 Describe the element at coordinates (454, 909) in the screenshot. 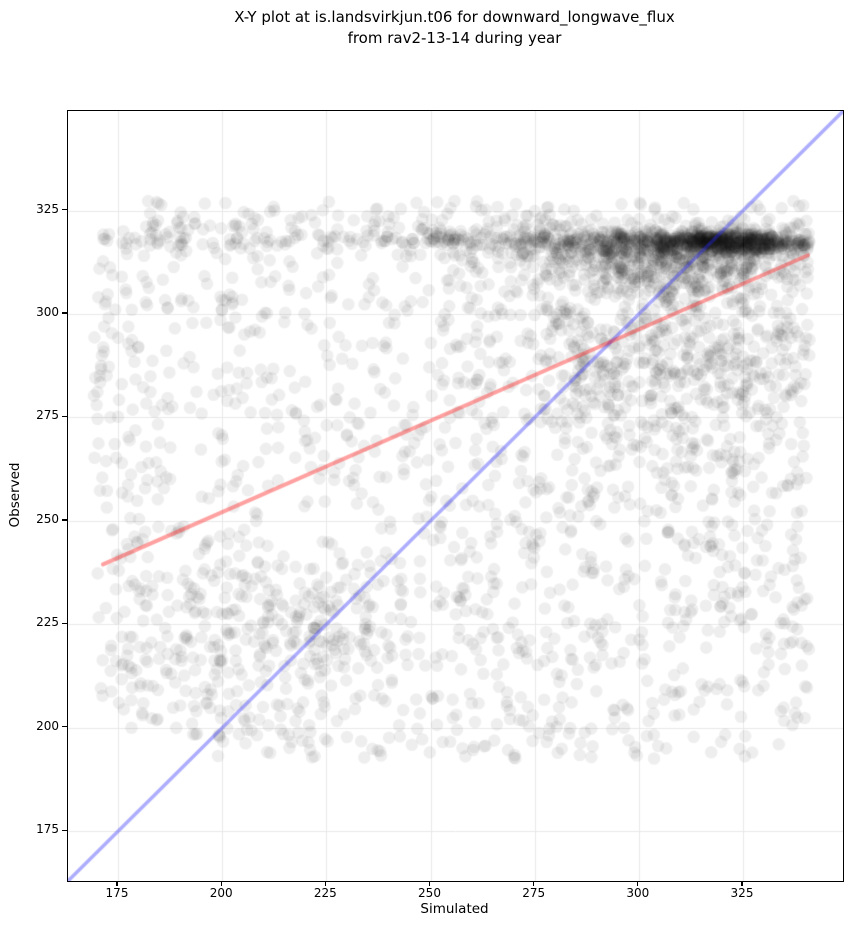

I see `x-axis-label: Simulated` at that location.